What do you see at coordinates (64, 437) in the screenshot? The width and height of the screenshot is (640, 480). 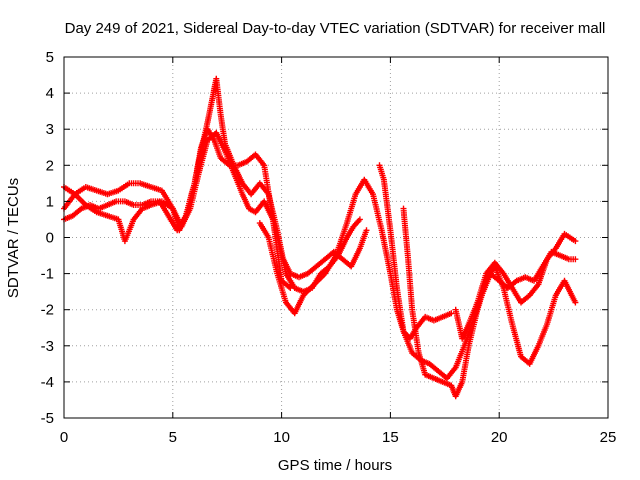 I see `x-tick-label: 0` at bounding box center [64, 437].